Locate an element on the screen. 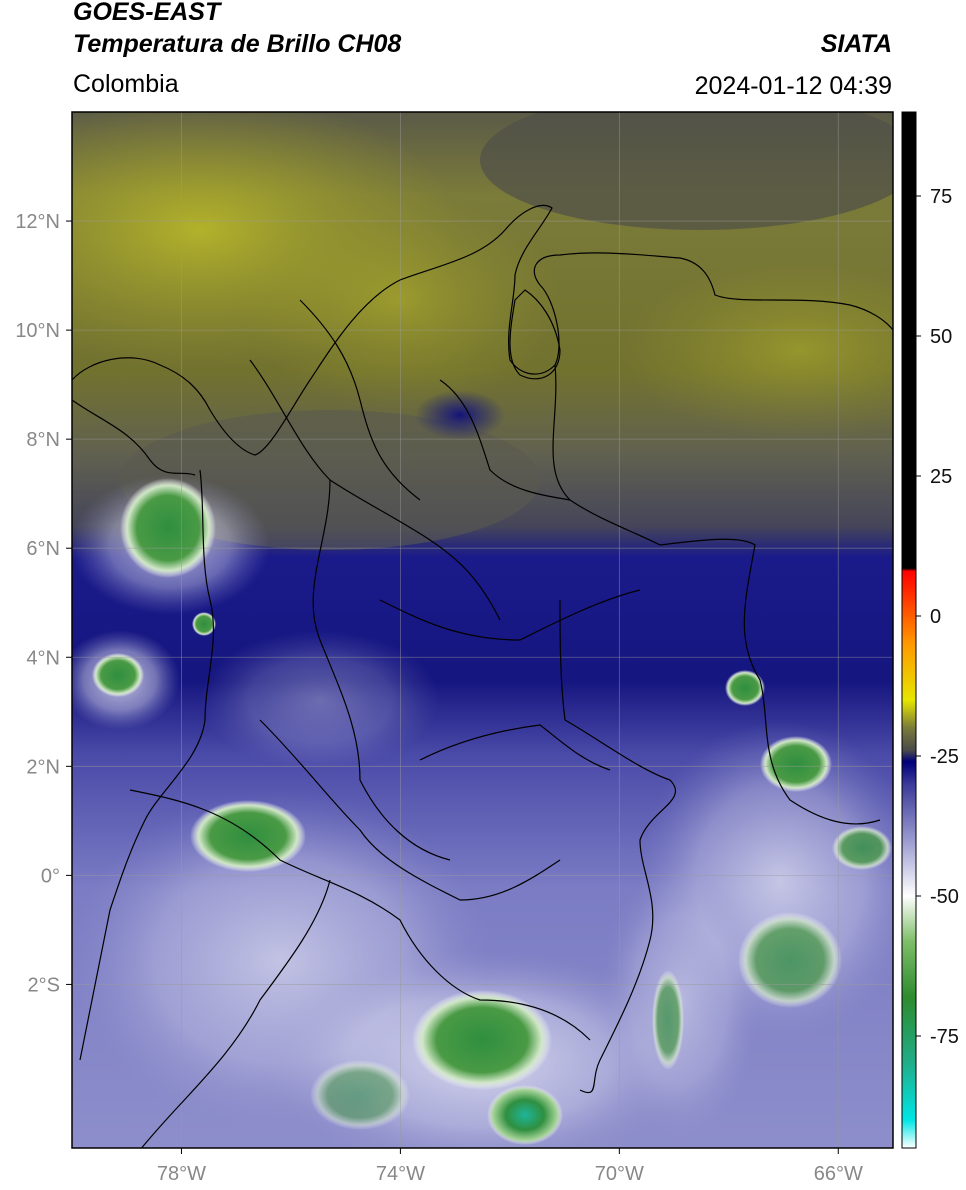  colorbar-tick-label: 0 is located at coordinates (935, 617).